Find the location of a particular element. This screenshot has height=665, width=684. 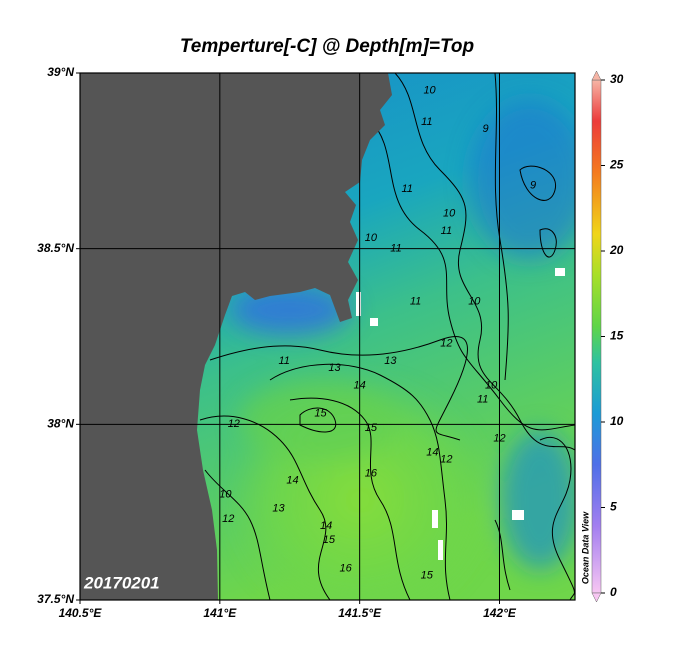

lat-tick-label: 38°N is located at coordinates (60, 424).